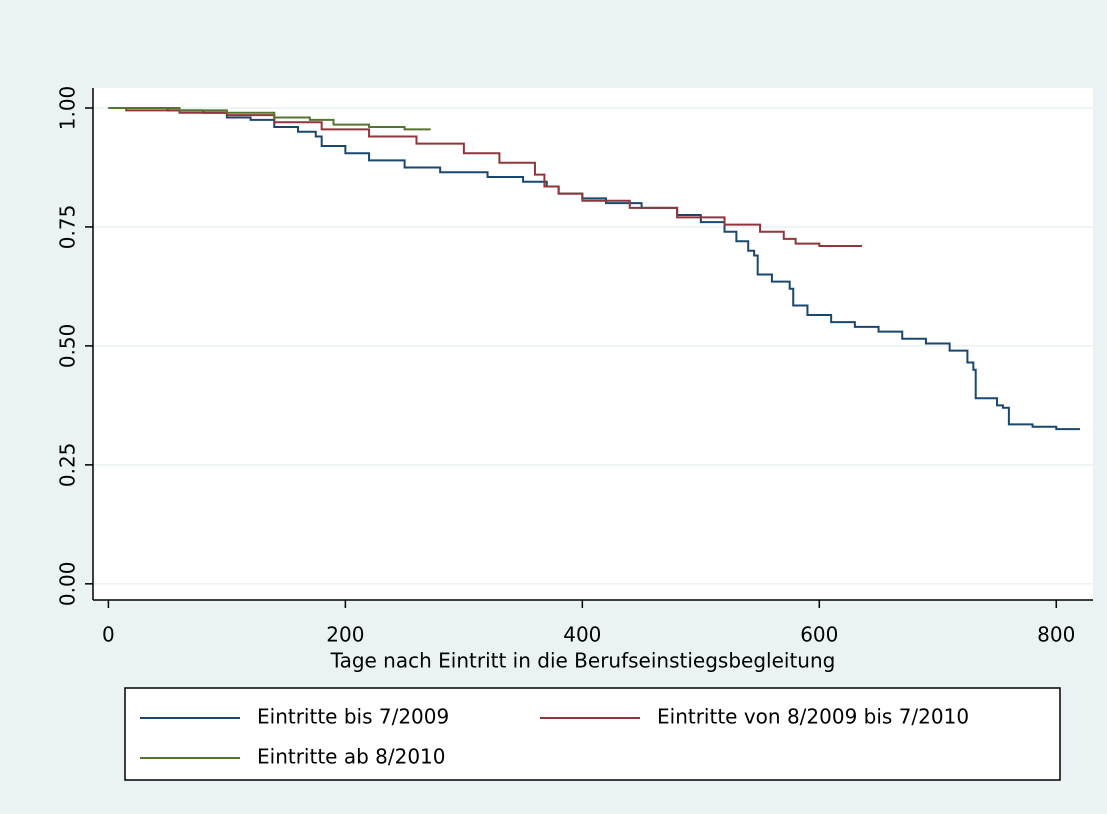  What do you see at coordinates (582, 635) in the screenshot?
I see `x-tick-label: 400` at bounding box center [582, 635].